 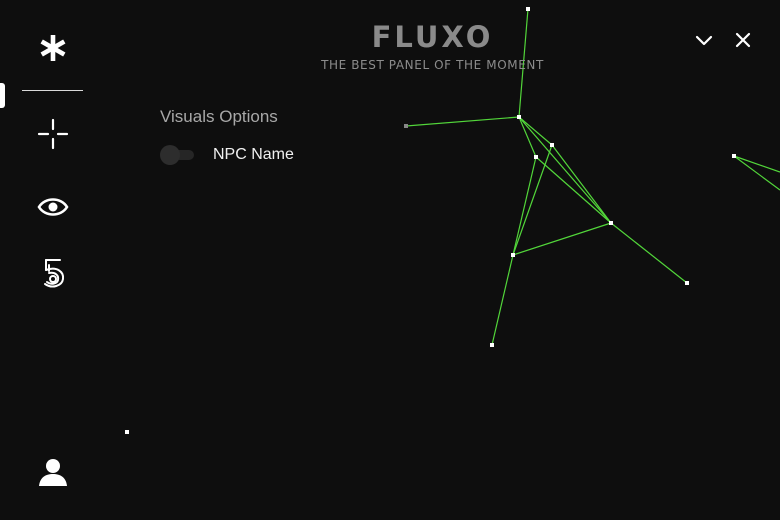 I want to click on badge-5-icon, so click(x=54, y=273).